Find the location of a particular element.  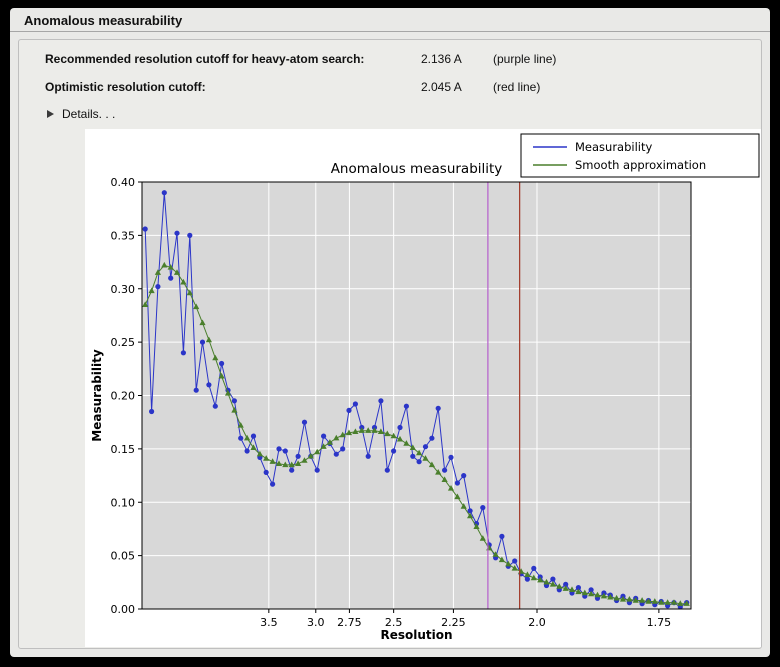

y-tick-label: 0.05 is located at coordinates (123, 556).